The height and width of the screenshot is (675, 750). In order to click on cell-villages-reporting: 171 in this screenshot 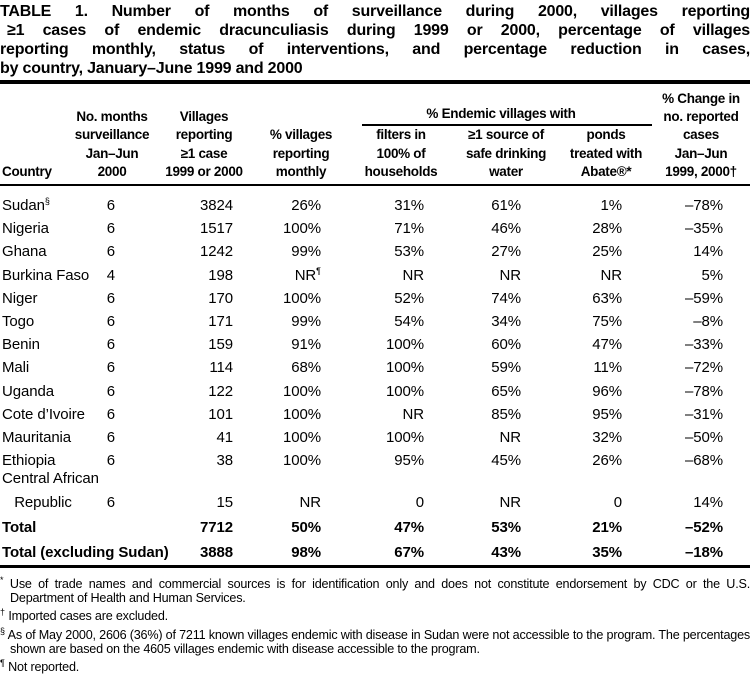, I will do `click(220, 322)`.